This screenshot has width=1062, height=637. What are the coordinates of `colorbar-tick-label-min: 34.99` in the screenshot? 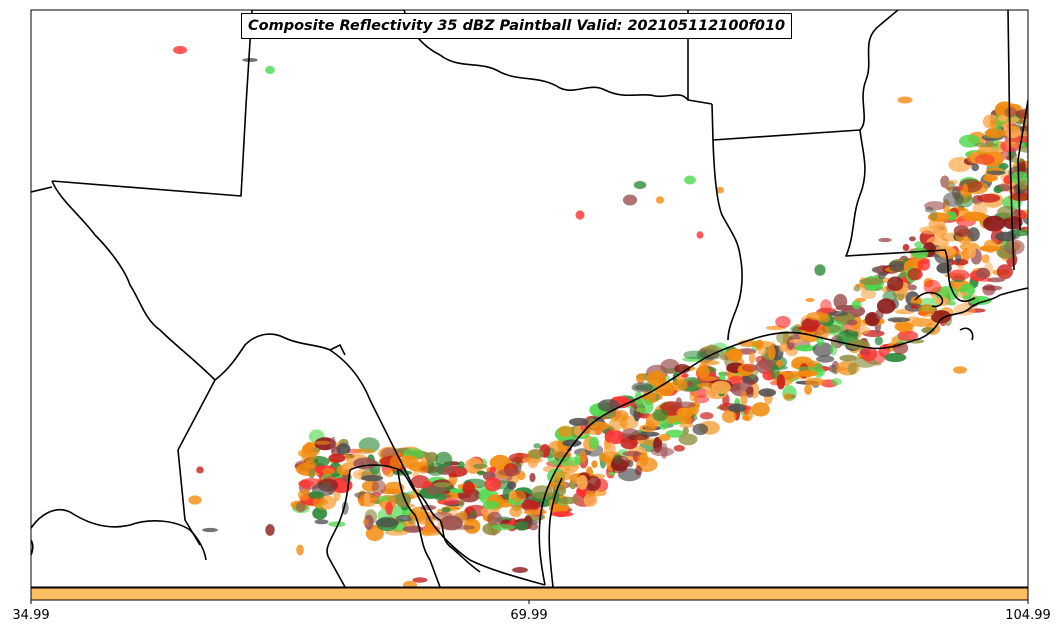 It's located at (30, 615).